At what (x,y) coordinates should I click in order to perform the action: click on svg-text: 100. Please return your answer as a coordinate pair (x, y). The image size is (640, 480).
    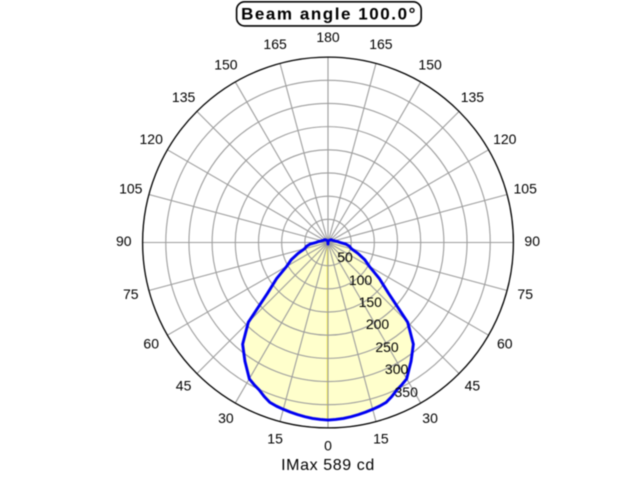
    Looking at the image, I should click on (361, 280).